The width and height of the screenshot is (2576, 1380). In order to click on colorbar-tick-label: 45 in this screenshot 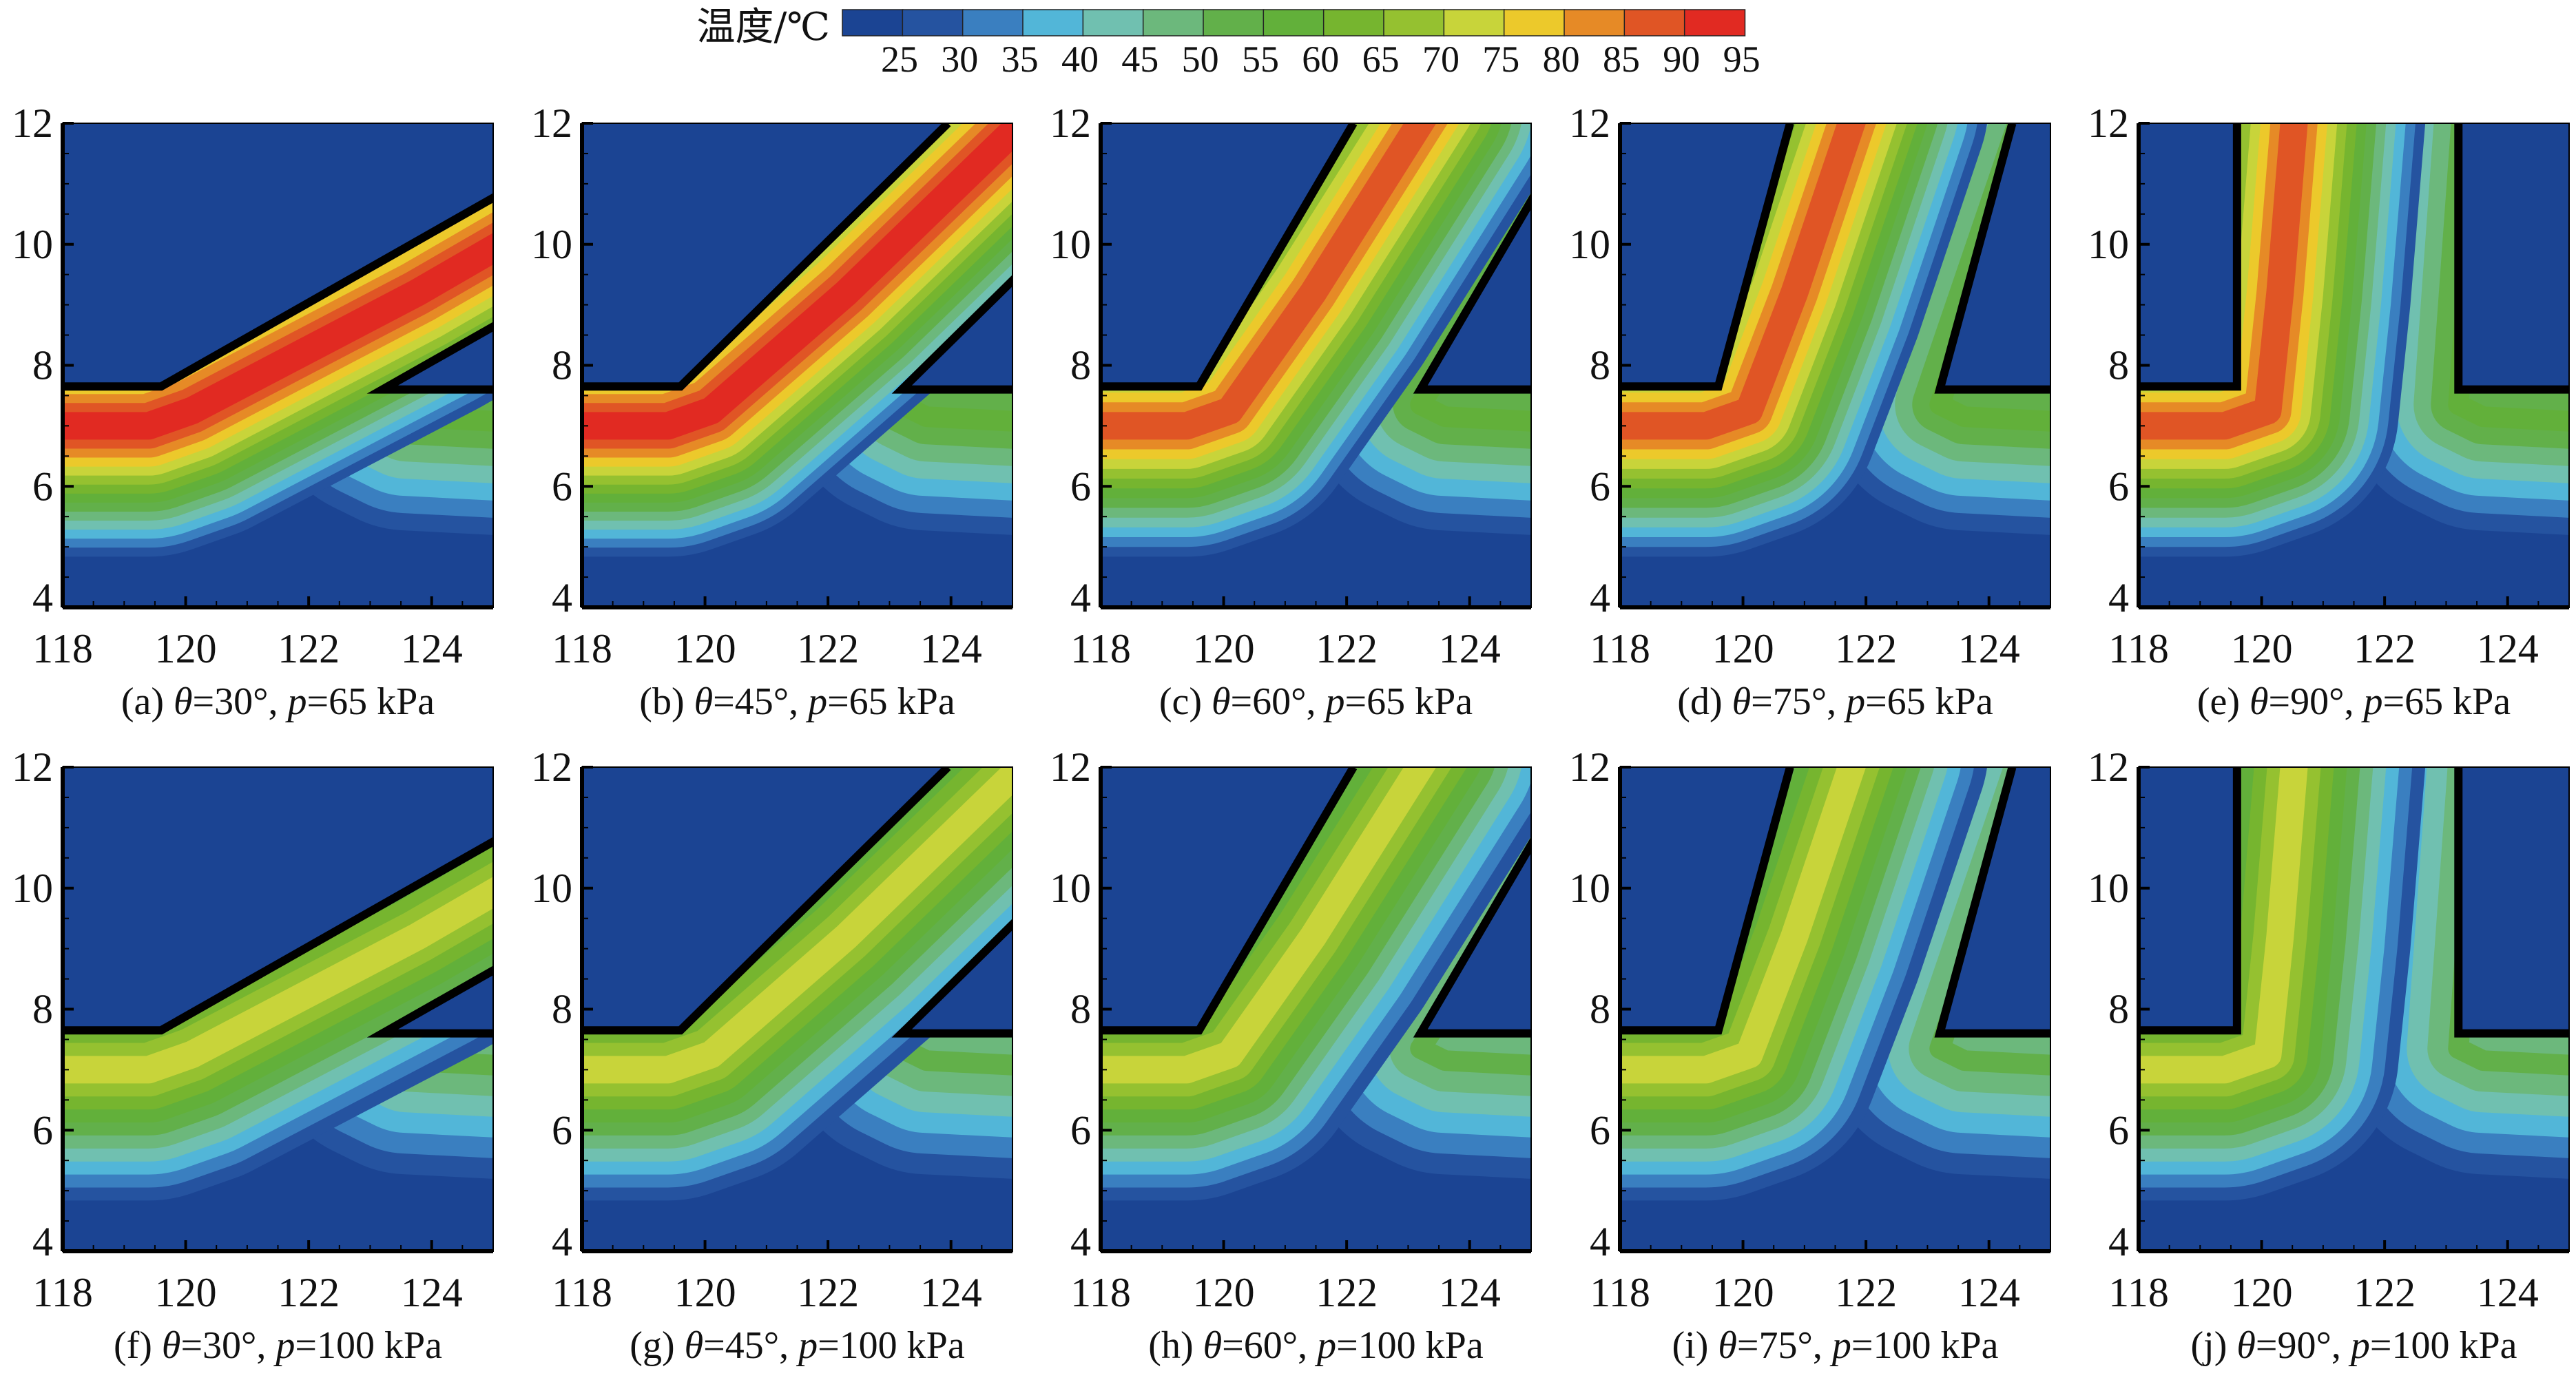, I will do `click(1140, 59)`.